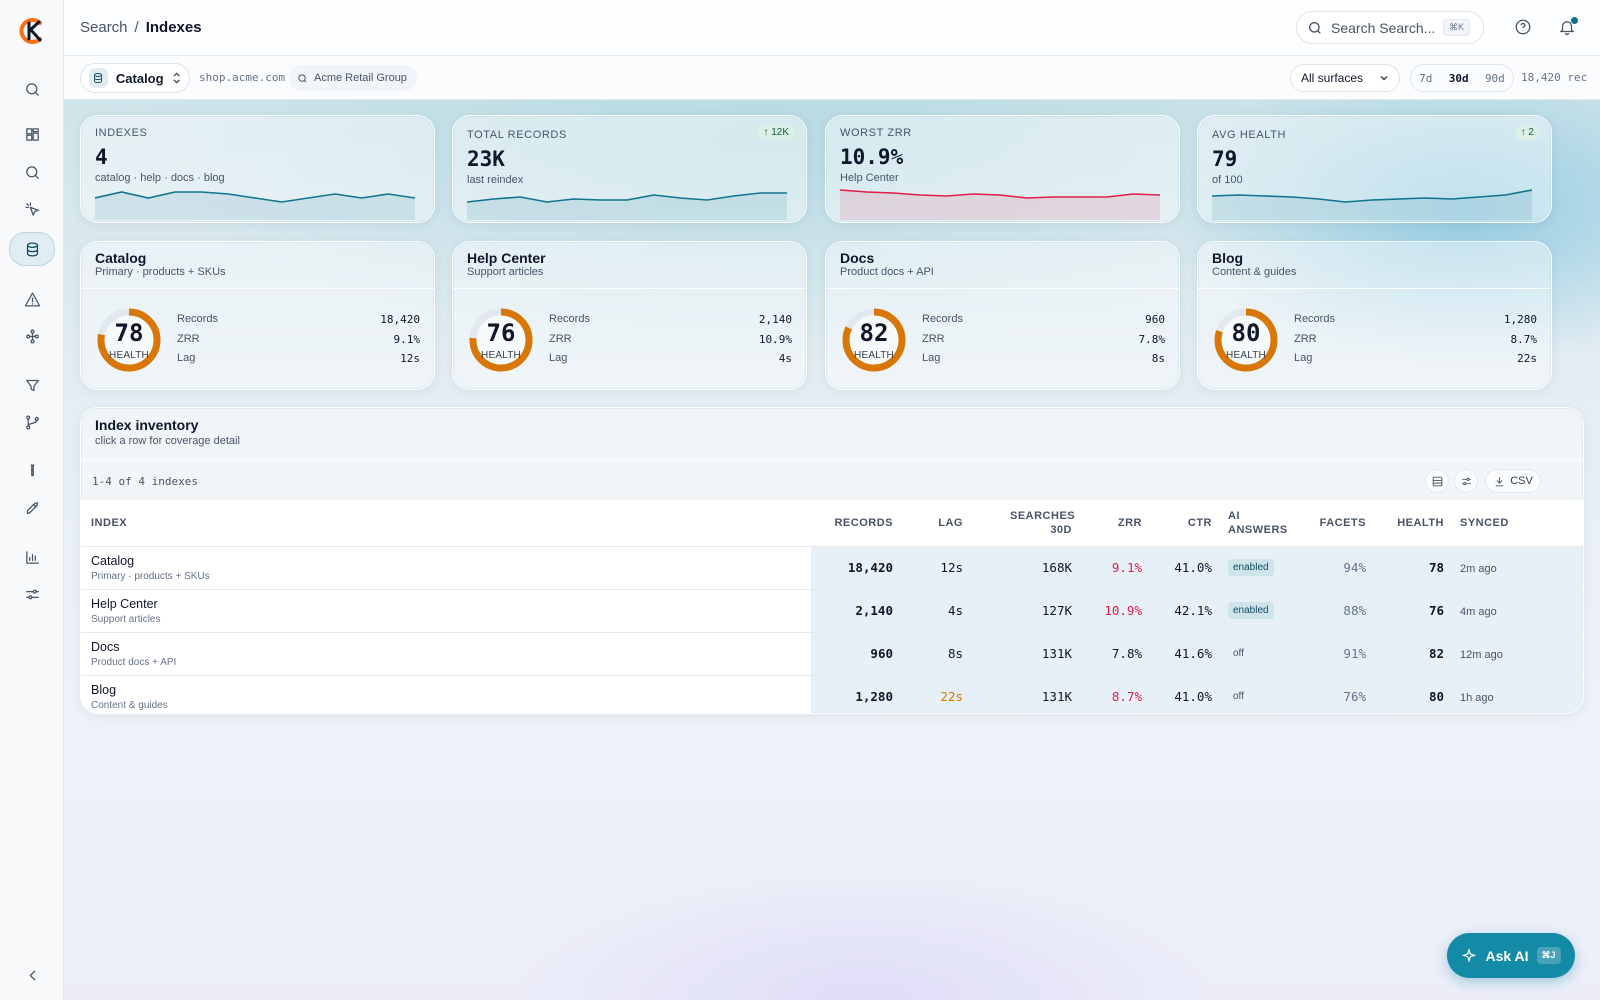  I want to click on density-toggle-icon, so click(1437, 481).